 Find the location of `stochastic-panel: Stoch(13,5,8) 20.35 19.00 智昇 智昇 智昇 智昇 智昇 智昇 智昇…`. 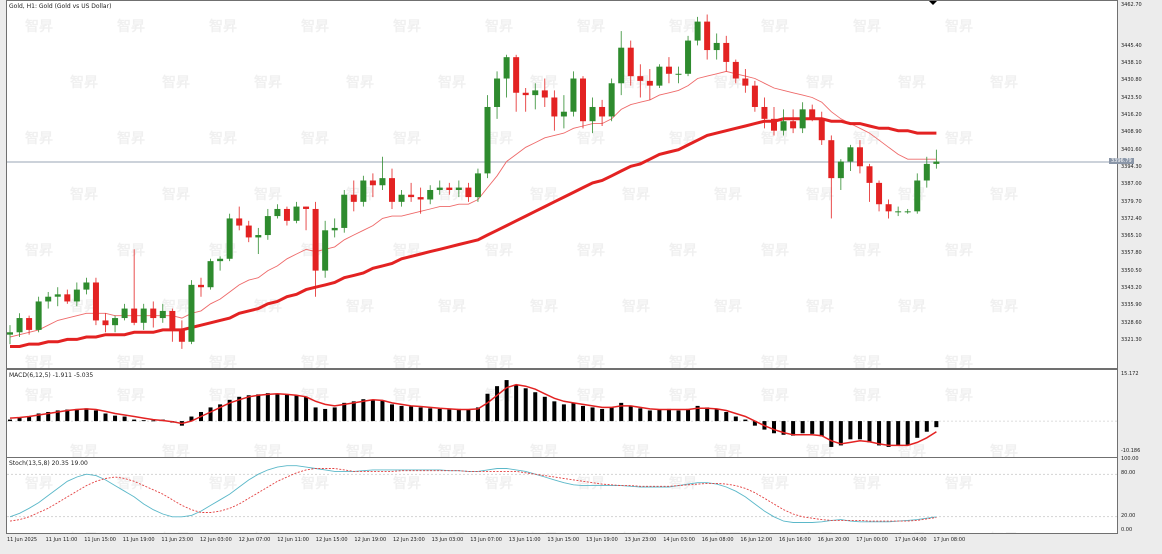

stochastic-panel: Stoch(13,5,8) 20.35 19.00 智昇 智昇 智昇 智昇 智昇 智昇 智昇… is located at coordinates (562, 495).